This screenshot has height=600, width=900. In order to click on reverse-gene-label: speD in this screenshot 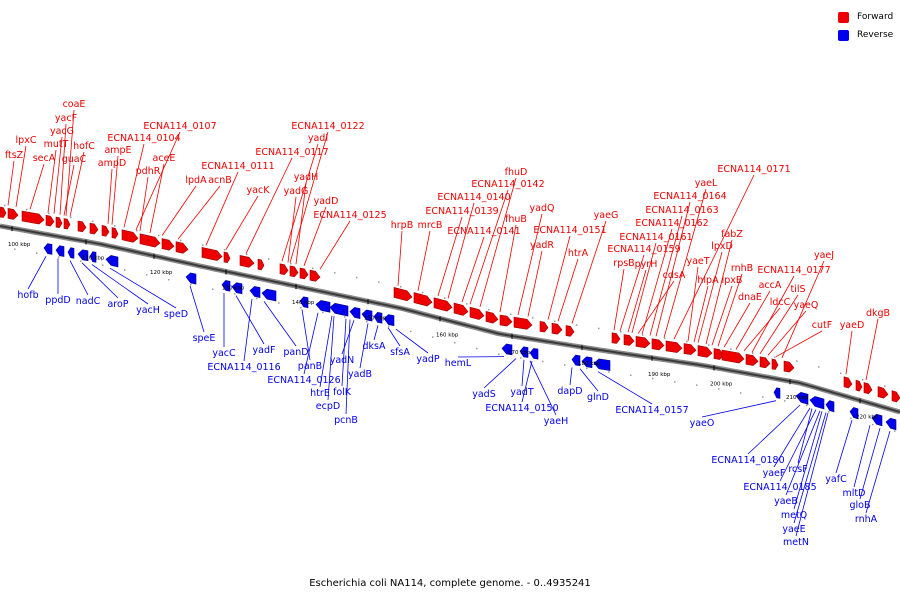, I will do `click(176, 314)`.